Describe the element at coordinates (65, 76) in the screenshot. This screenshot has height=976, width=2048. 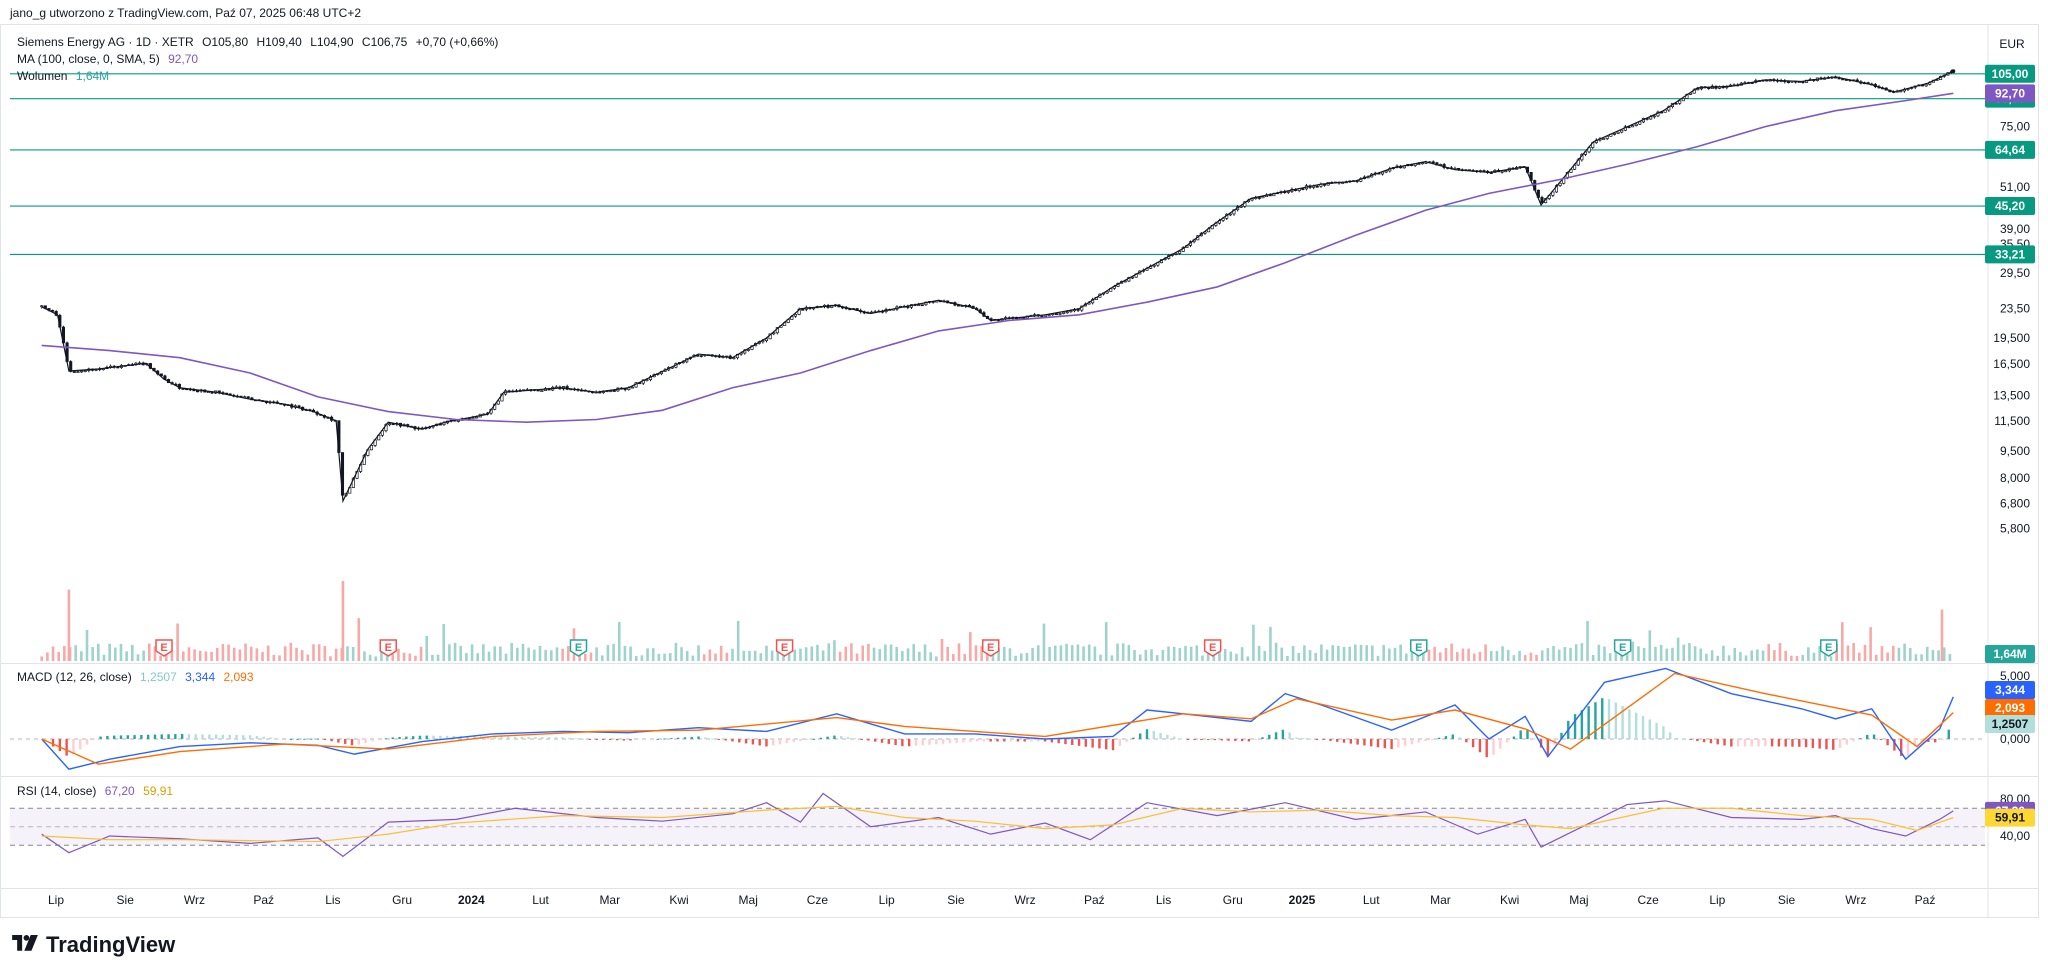
I see `legend-volume: Wolumen 1,64M` at that location.